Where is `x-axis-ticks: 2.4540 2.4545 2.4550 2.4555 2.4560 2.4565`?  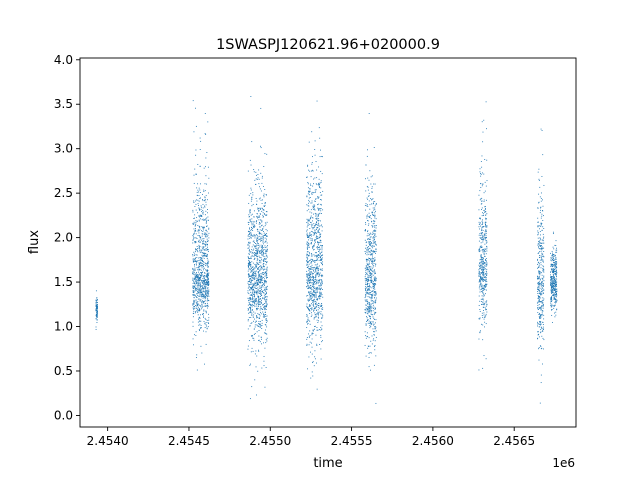
x-axis-ticks: 2.4540 2.4545 2.4550 2.4555 2.4560 2.4565 is located at coordinates (311, 437).